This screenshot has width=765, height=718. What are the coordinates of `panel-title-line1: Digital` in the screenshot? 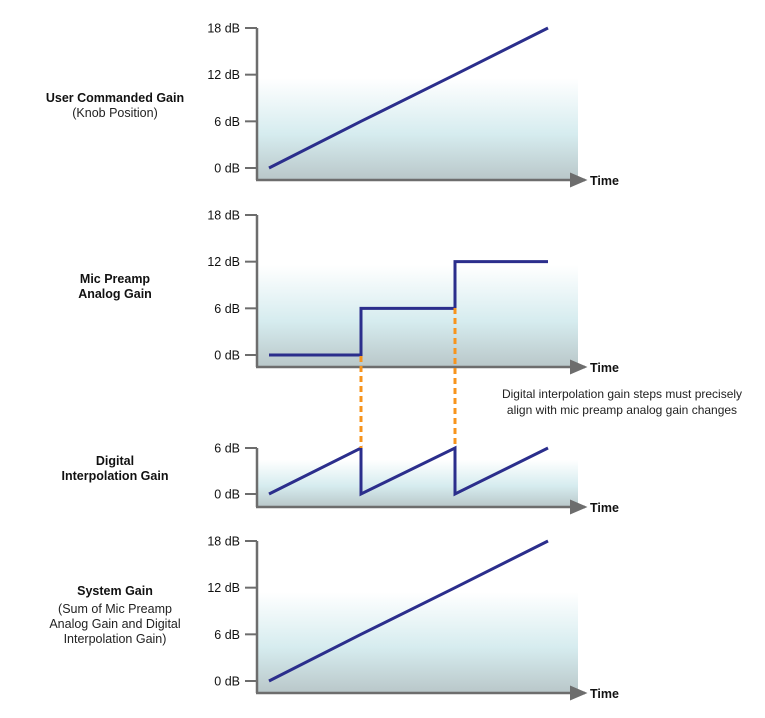 It's located at (115, 461).